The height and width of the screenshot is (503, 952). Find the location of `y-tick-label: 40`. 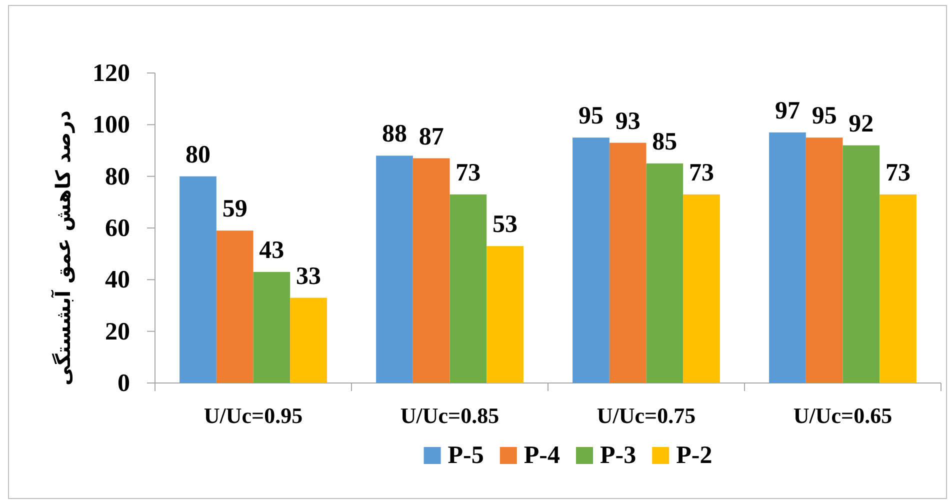

y-tick-label: 40 is located at coordinates (117, 280).